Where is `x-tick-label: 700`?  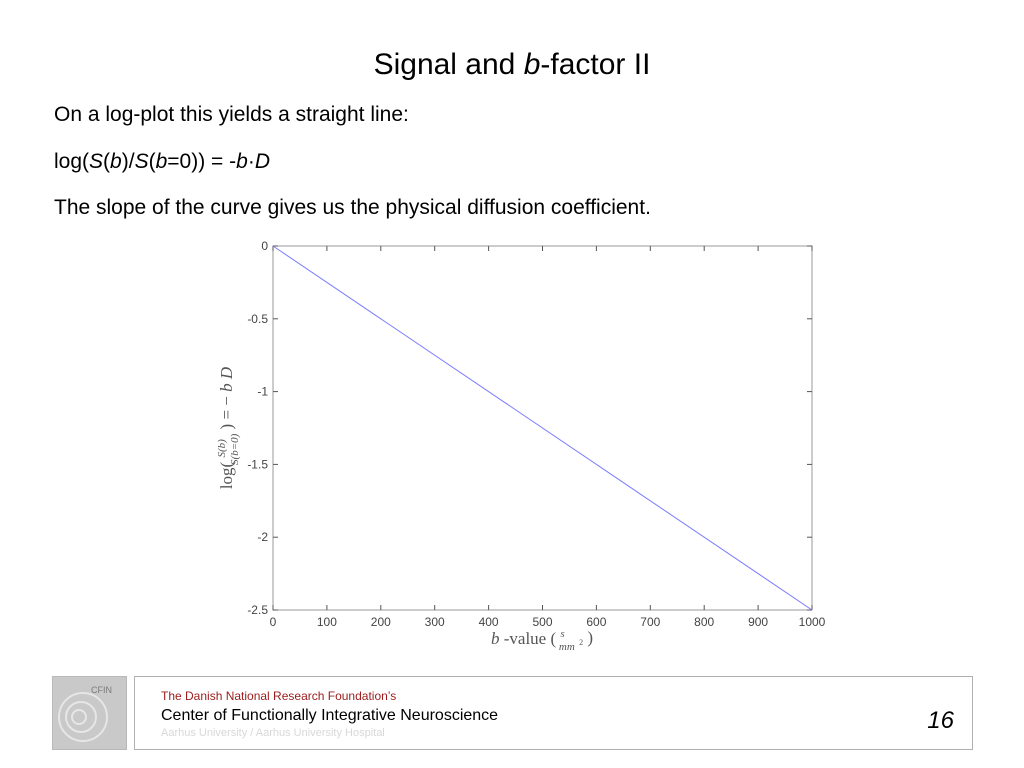 x-tick-label: 700 is located at coordinates (650, 622).